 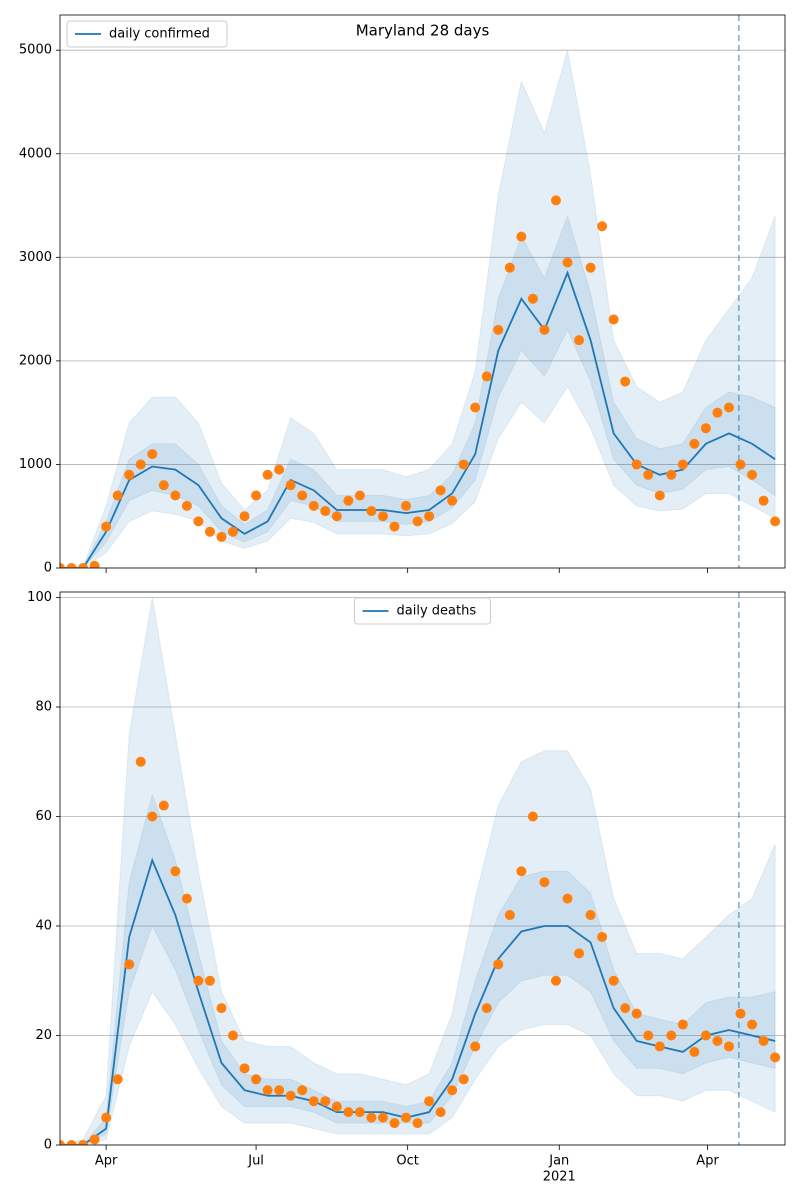 I want to click on y-tick-label: 2000, so click(x=35, y=360).